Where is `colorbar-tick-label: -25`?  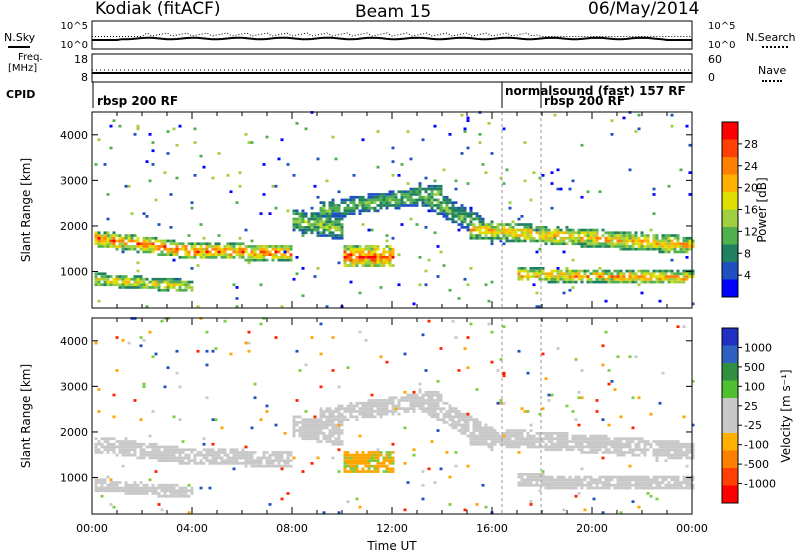 colorbar-tick-label: -25 is located at coordinates (753, 425).